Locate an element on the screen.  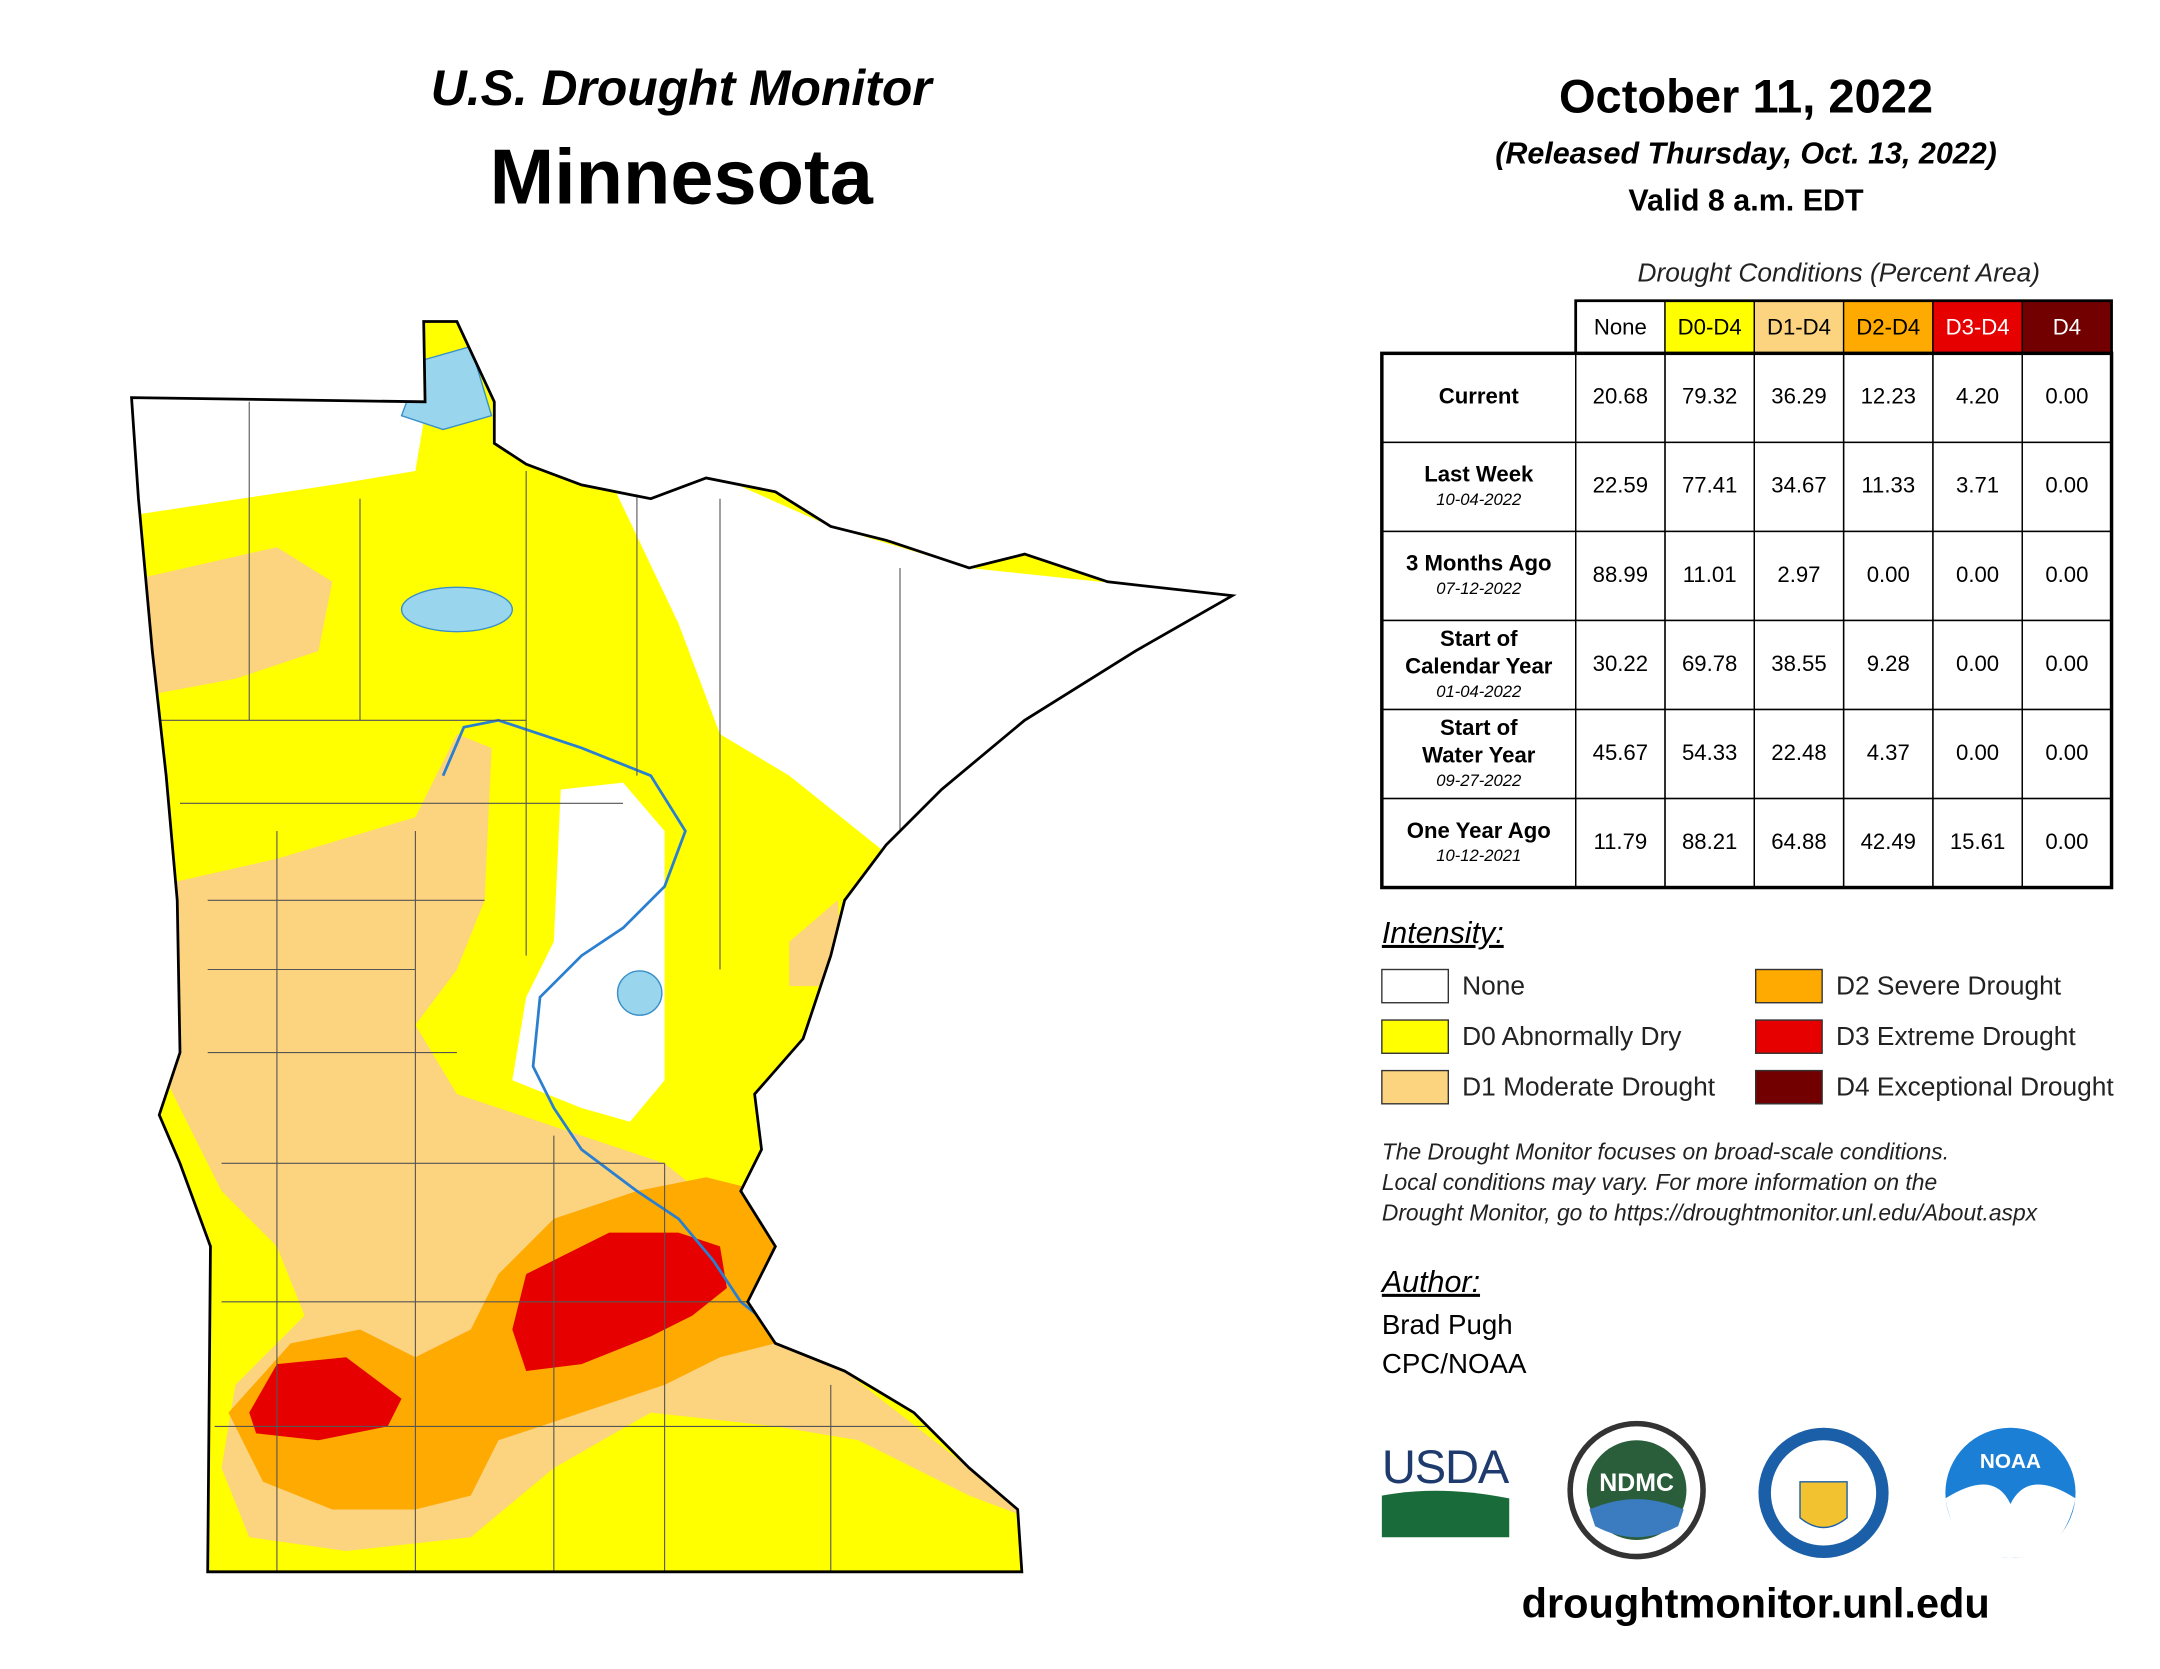
table-value: 36.29 is located at coordinates (1798, 396).